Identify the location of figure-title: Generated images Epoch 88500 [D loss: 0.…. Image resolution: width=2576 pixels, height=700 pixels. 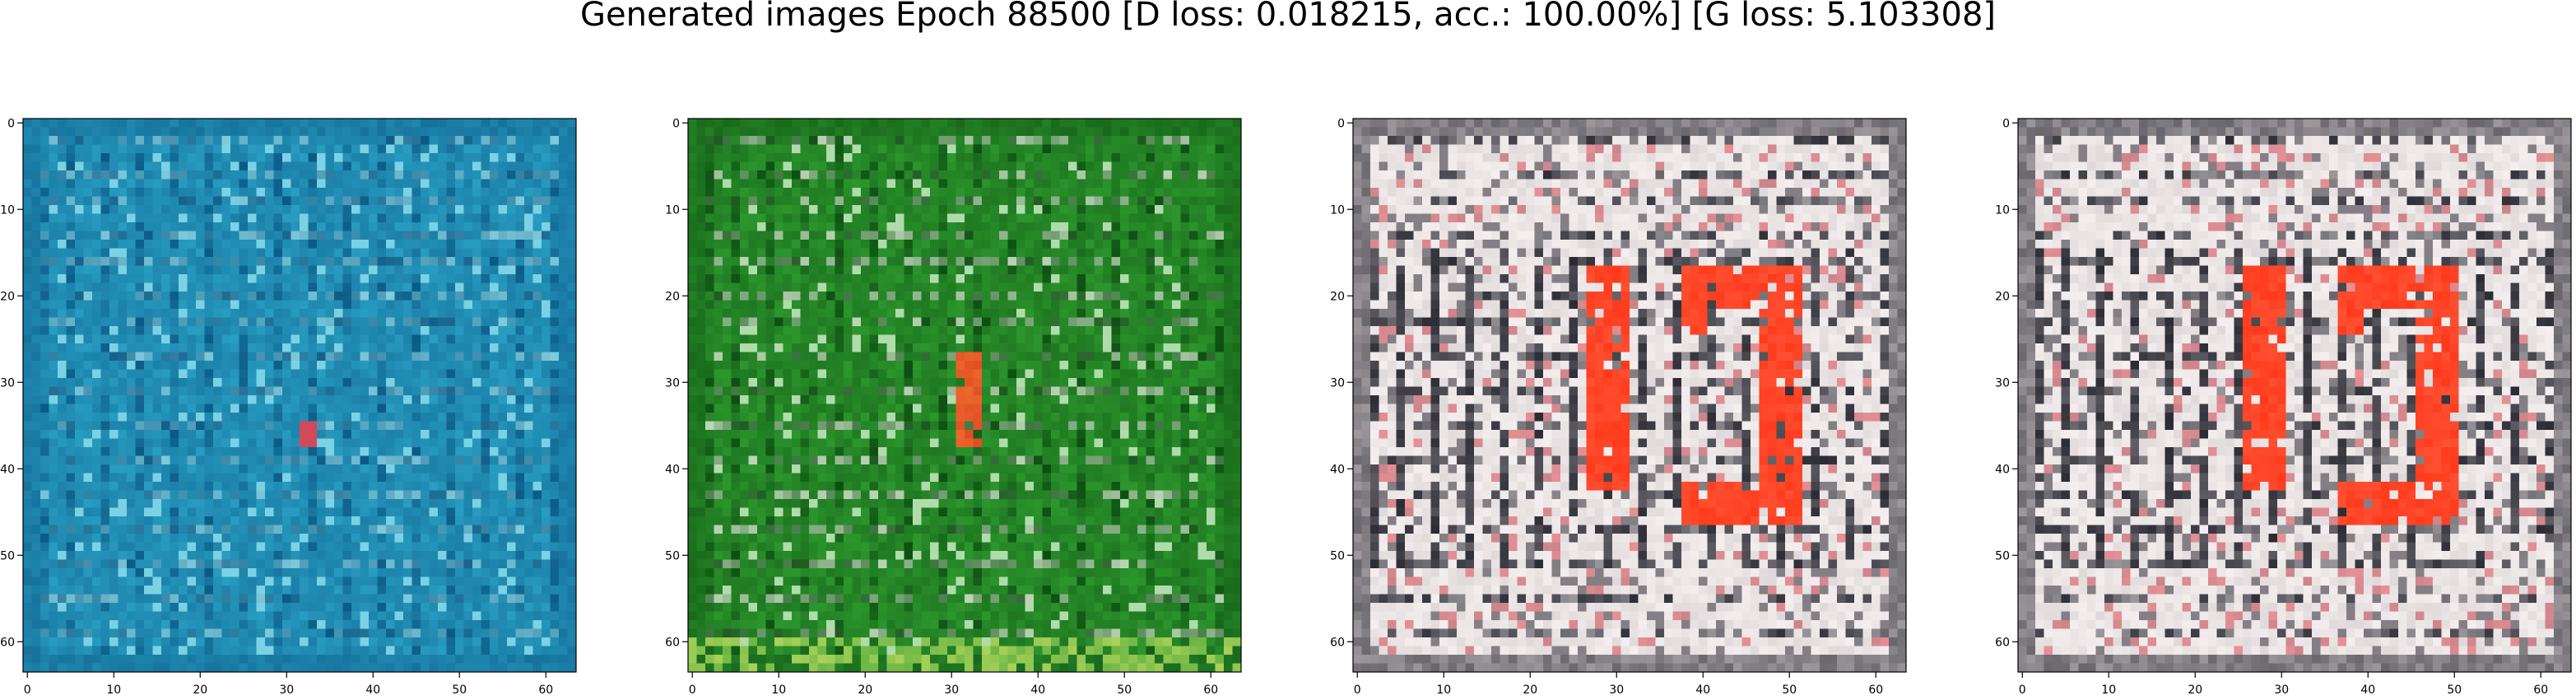
(1288, 24).